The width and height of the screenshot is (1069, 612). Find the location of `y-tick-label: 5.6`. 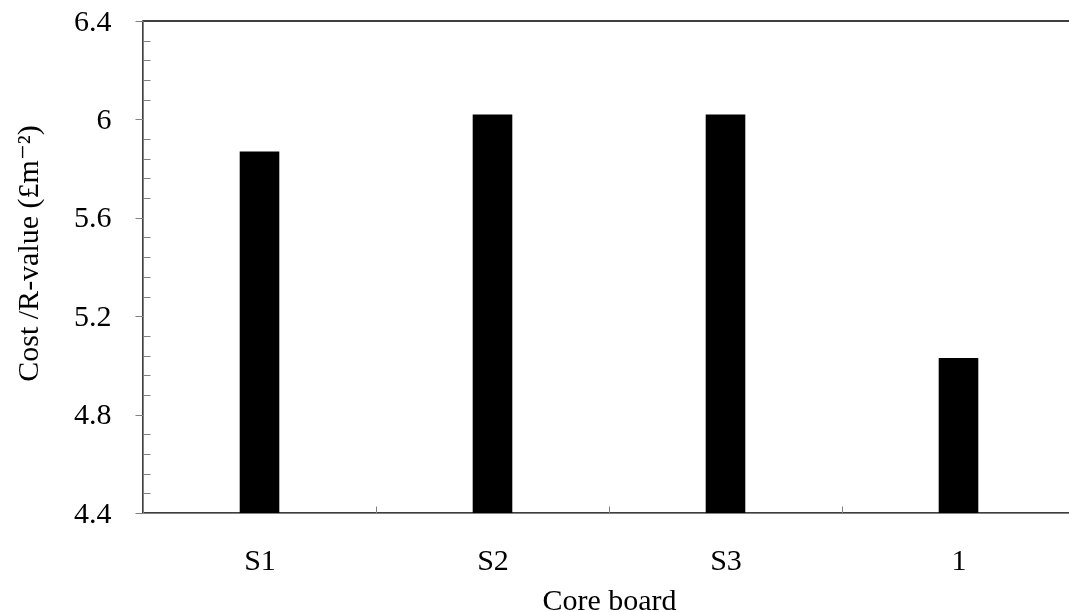

y-tick-label: 5.6 is located at coordinates (93, 217).